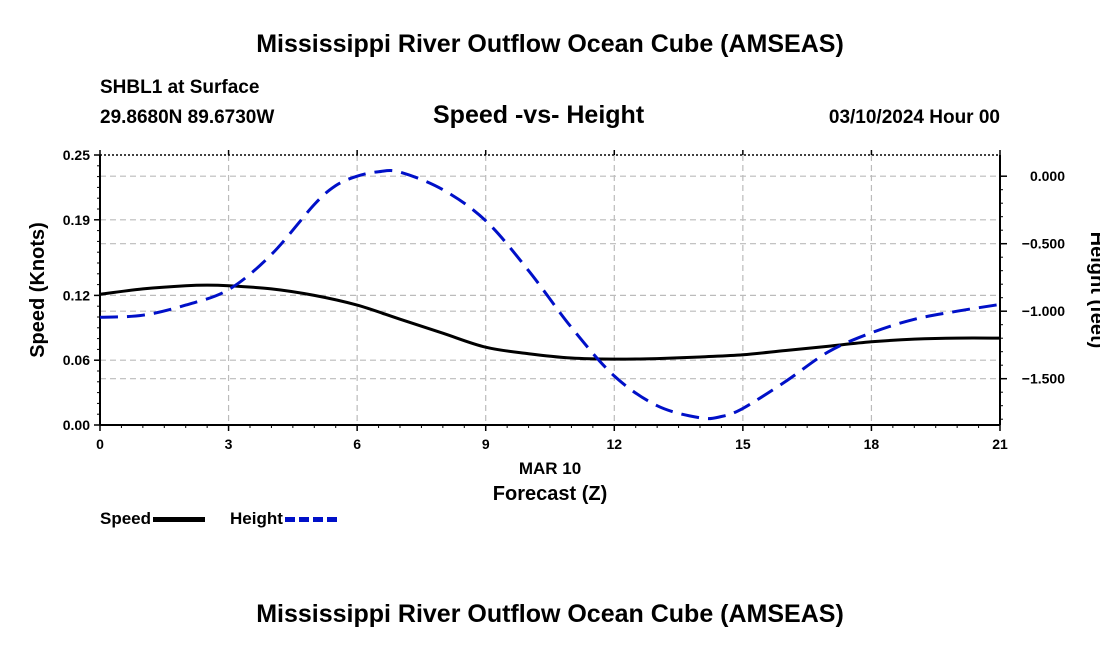 The image size is (1100, 650). I want to click on chart-title: Speed -vs- Height, so click(539, 115).